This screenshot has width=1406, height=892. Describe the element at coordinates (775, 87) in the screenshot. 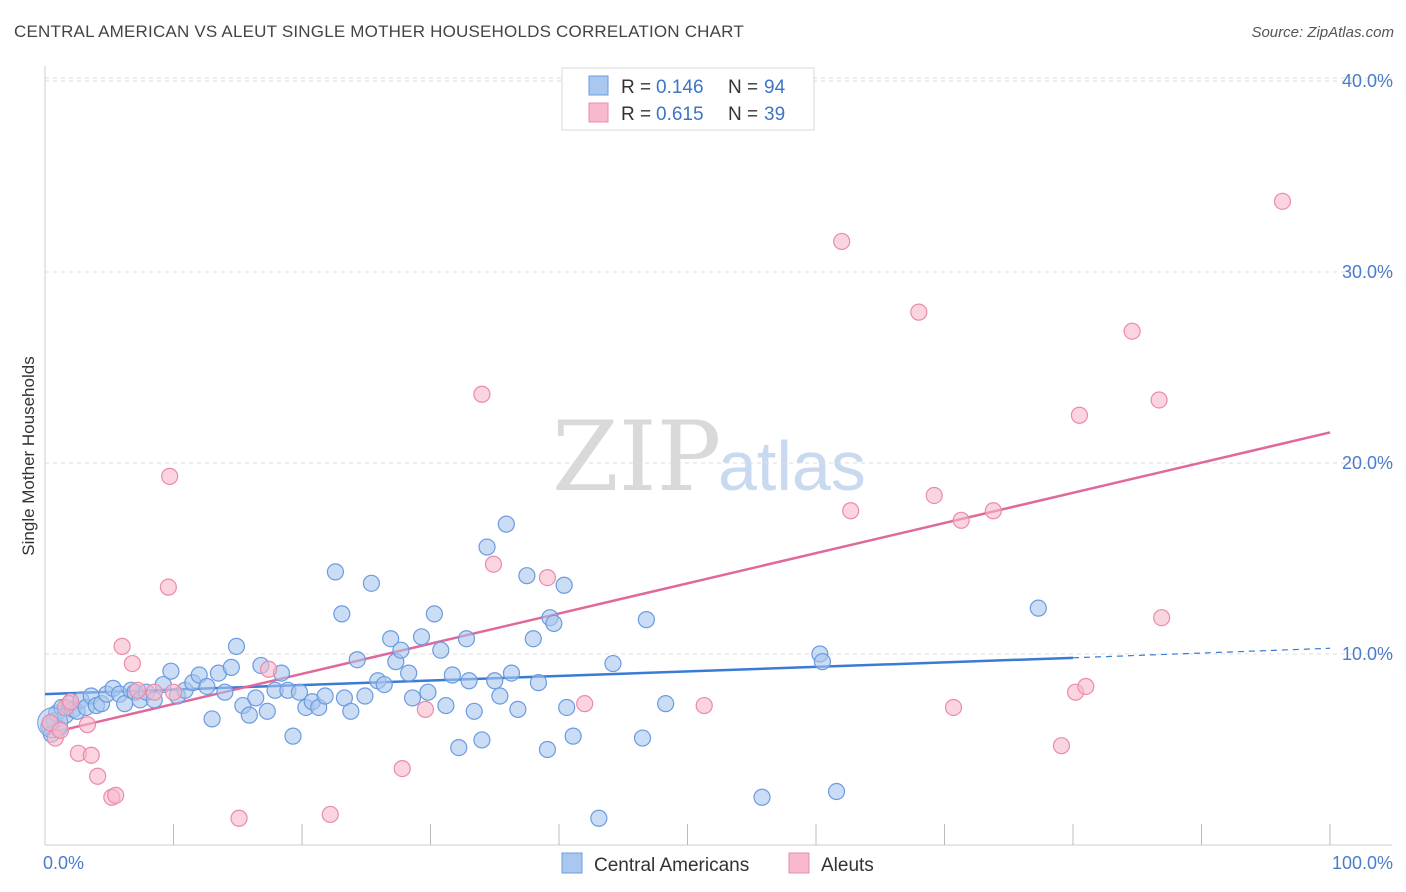

I see `legend-n-value-1: 94` at that location.